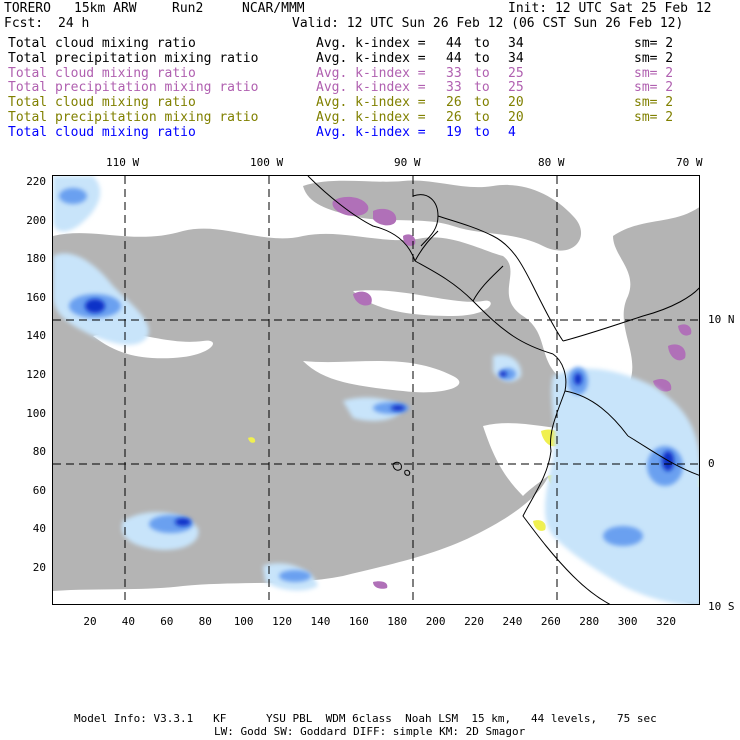 The width and height of the screenshot is (740, 740). Describe the element at coordinates (205, 621) in the screenshot. I see `x-tick-label-3: 80` at that location.